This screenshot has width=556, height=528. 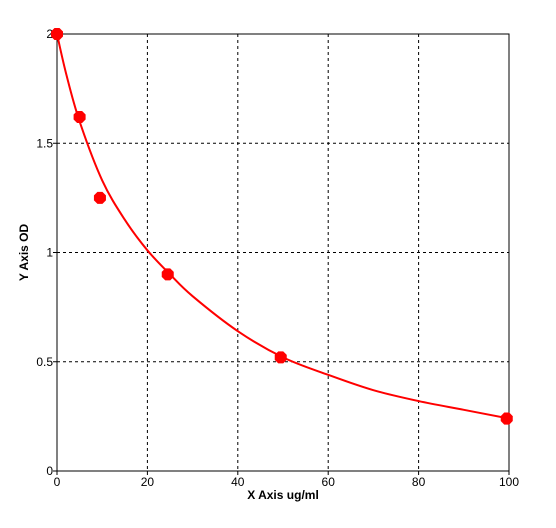 I want to click on x-tick-label: 0, so click(x=57, y=482).